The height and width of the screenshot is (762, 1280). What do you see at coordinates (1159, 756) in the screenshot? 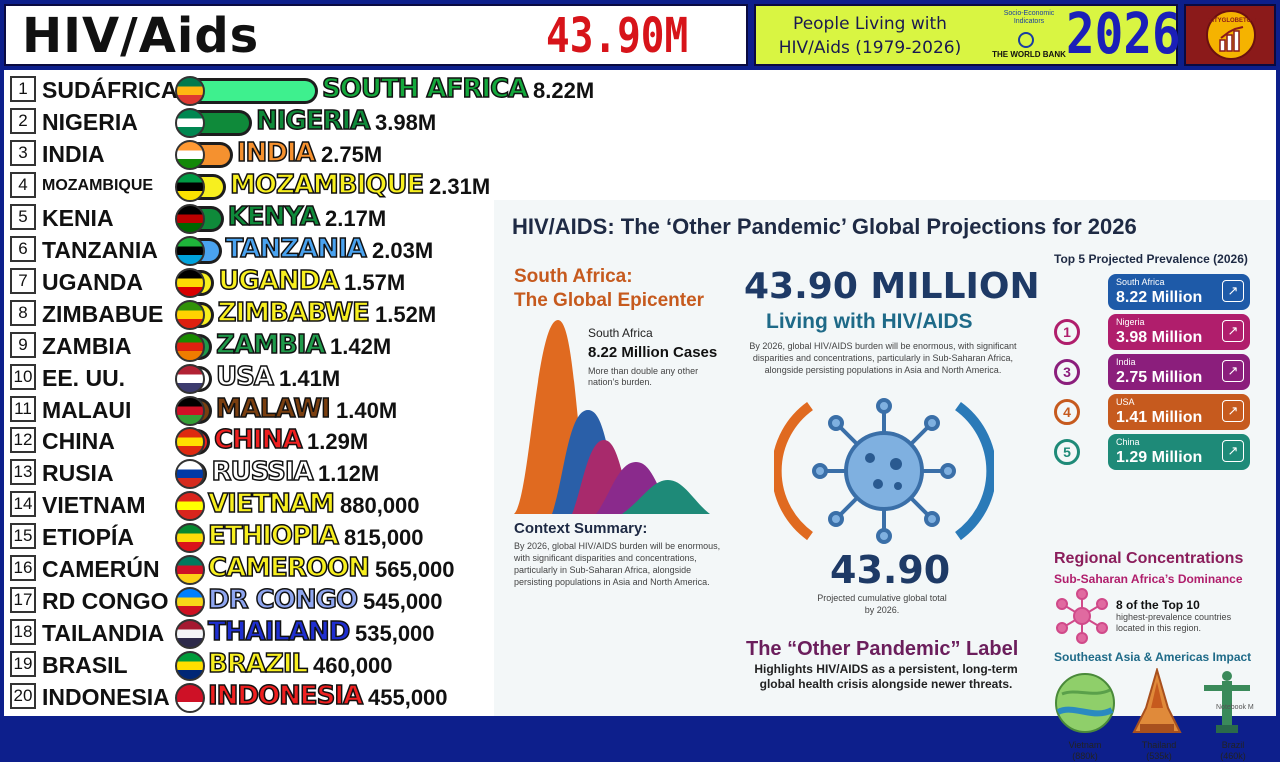
I see `sea-value: (535k)` at bounding box center [1159, 756].